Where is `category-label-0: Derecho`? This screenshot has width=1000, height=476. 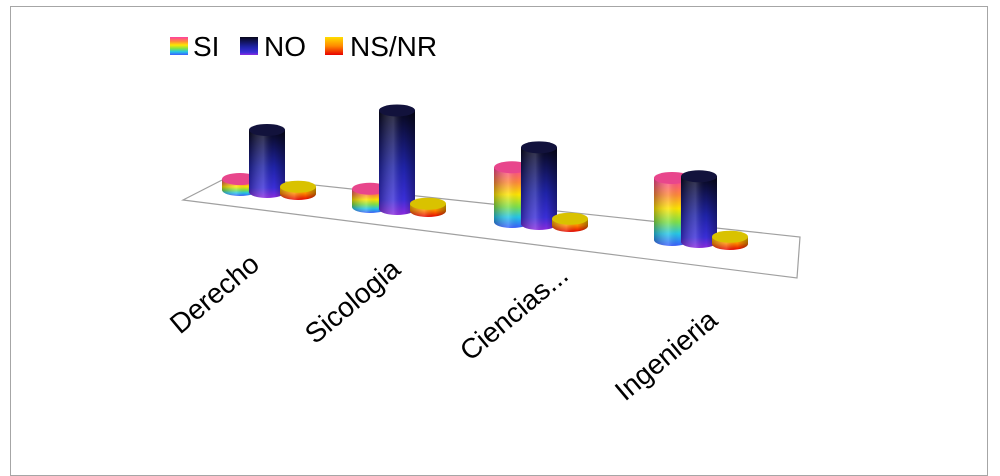
category-label-0: Derecho is located at coordinates (214, 294).